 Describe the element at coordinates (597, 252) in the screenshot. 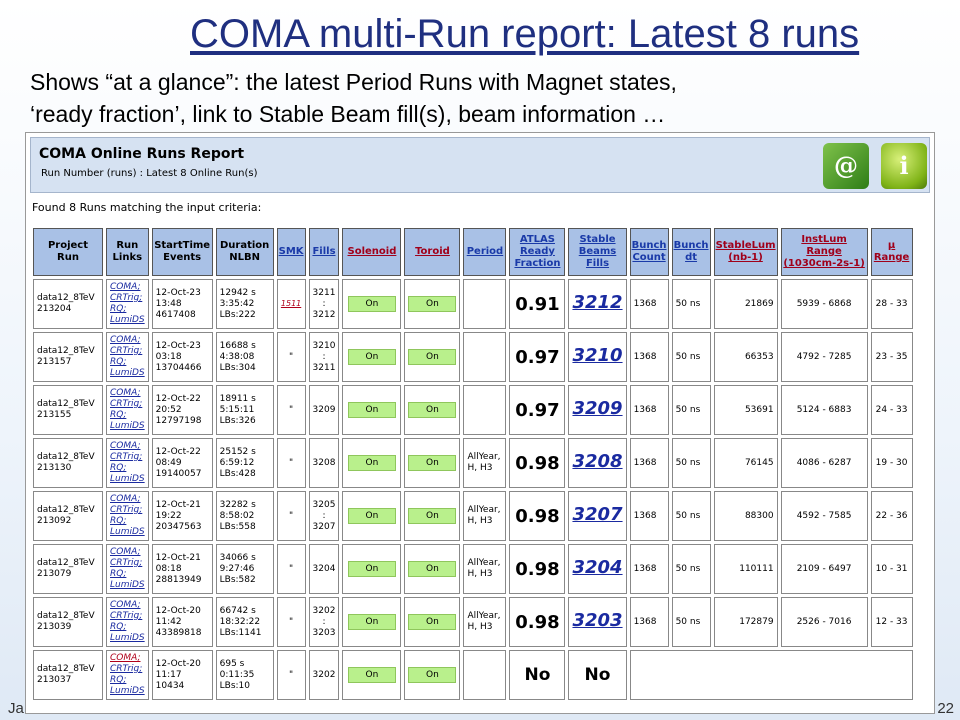

I see `column-header: Stable Beams Fills` at that location.